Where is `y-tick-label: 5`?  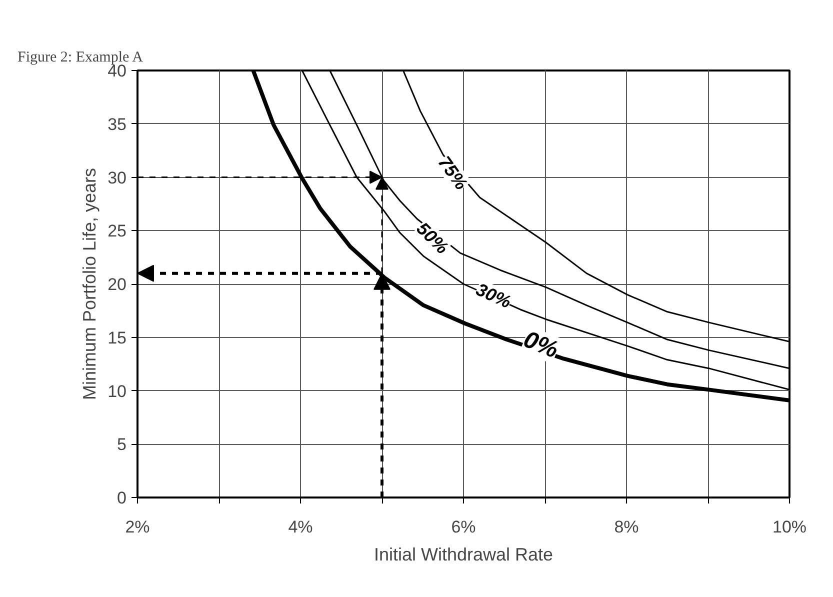 y-tick-label: 5 is located at coordinates (122, 444).